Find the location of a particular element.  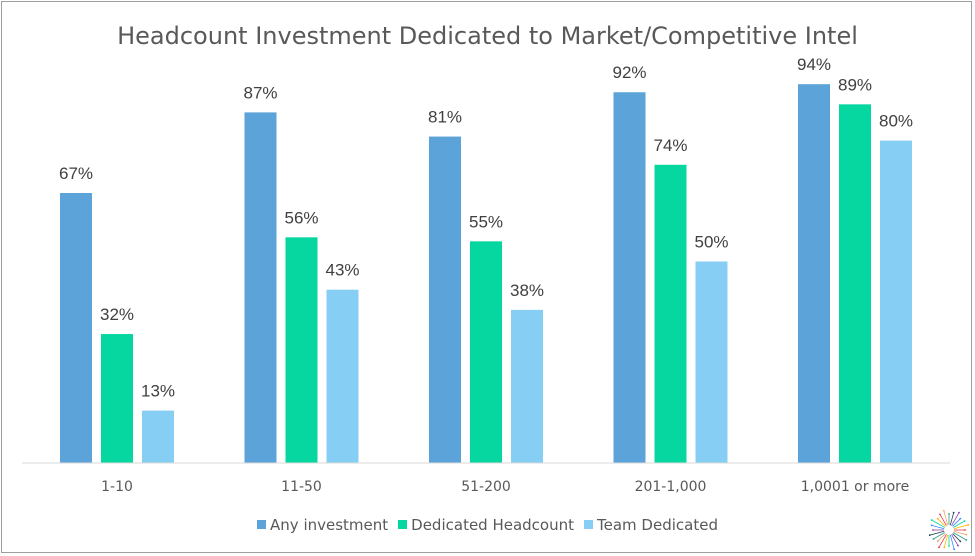

data-label-any-investment-11-50: 87% is located at coordinates (260, 92).